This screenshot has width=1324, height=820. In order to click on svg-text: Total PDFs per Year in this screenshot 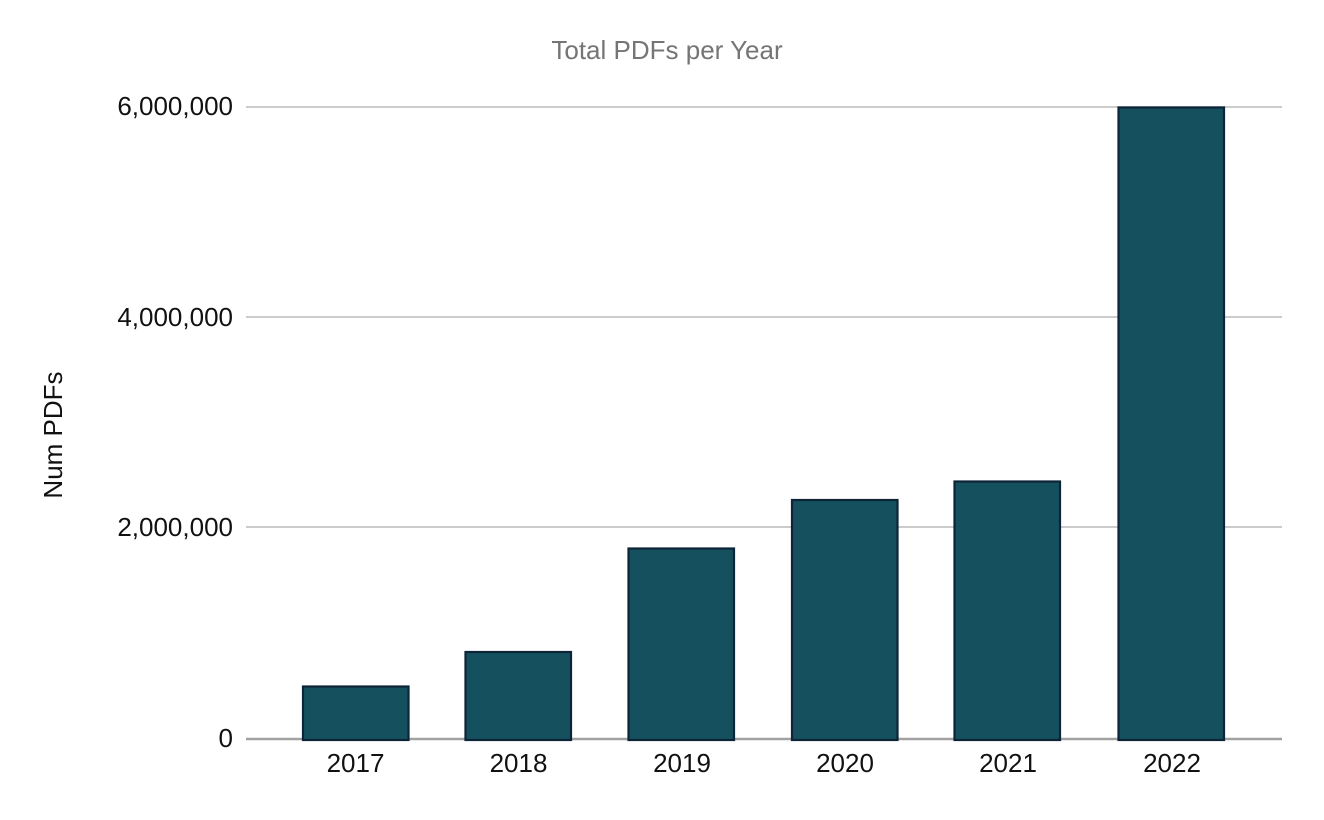, I will do `click(667, 50)`.